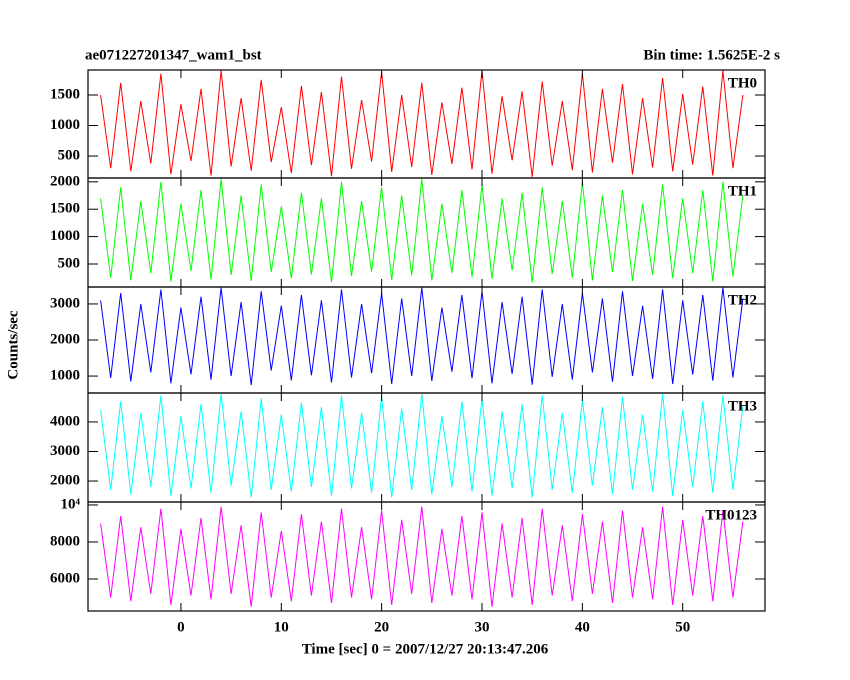 This screenshot has height=680, width=850. I want to click on panel-frame, so click(426, 556).